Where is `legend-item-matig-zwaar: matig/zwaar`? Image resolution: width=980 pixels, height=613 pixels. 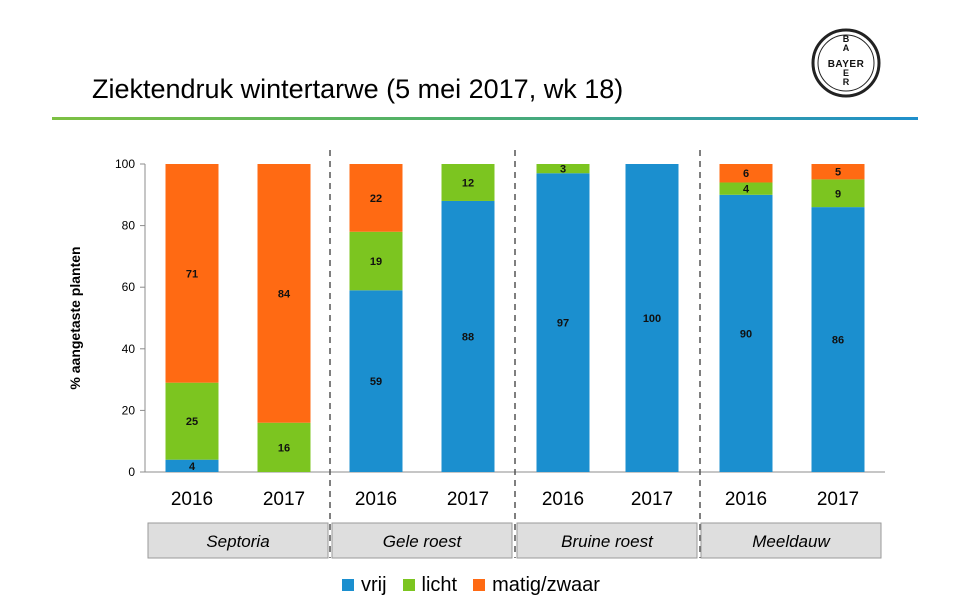
legend-item-matig-zwaar: matig/zwaar is located at coordinates (536, 585).